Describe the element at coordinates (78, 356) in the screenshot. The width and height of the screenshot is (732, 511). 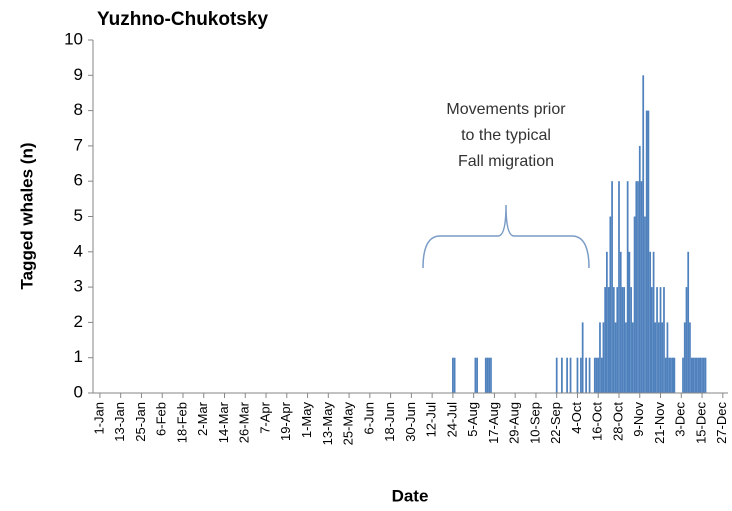
I see `y-tick-label: 1` at that location.